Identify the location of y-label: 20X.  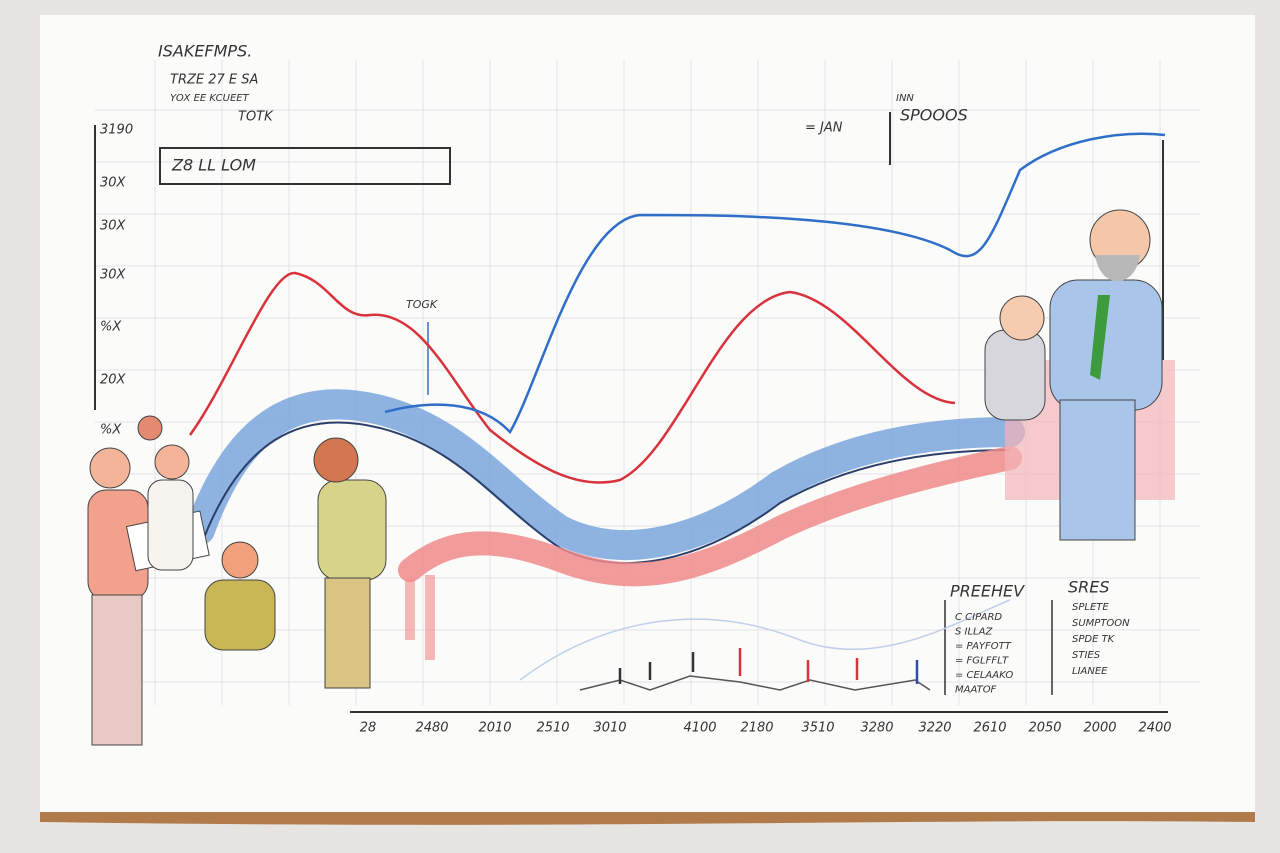
(113, 380).